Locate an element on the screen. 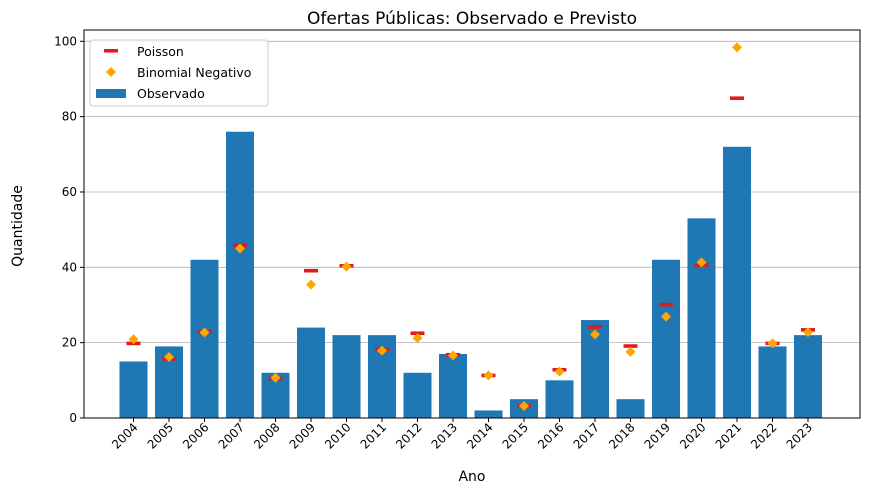  legend-poisson-label: Poisson is located at coordinates (160, 51).